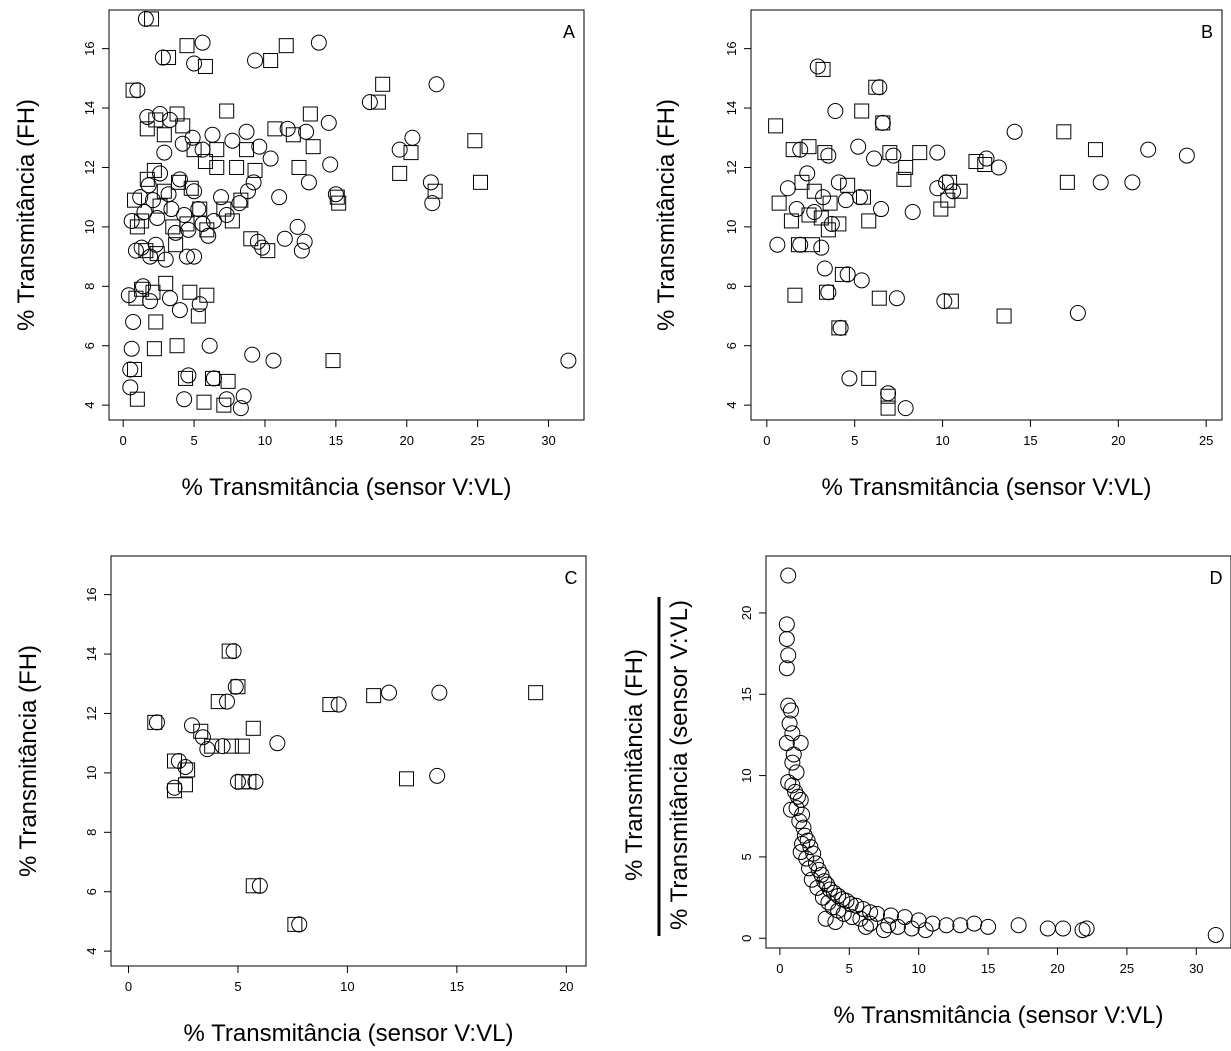  Describe the element at coordinates (746, 694) in the screenshot. I see `y-tick-label: 15` at that location.